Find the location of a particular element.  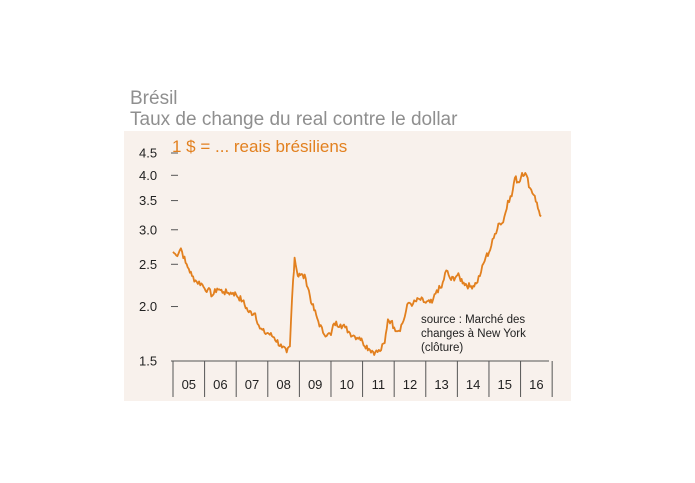

y-tick-label: 4.0 is located at coordinates (148, 175).